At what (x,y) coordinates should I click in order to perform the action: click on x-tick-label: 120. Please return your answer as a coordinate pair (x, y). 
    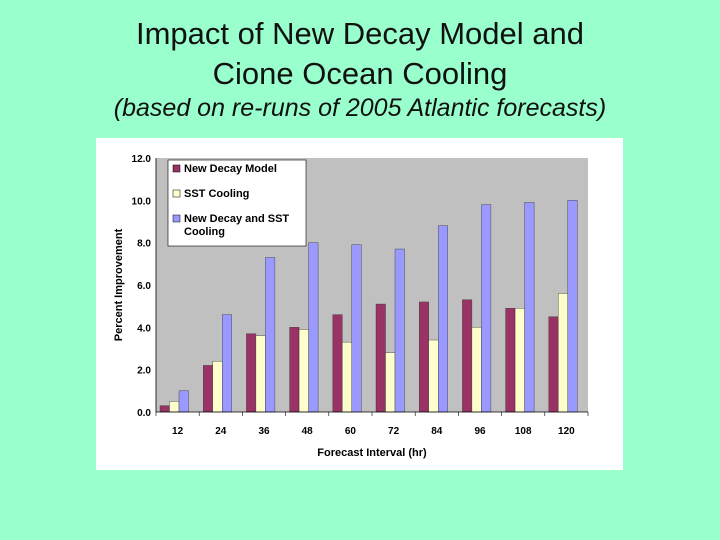
    Looking at the image, I should click on (566, 431).